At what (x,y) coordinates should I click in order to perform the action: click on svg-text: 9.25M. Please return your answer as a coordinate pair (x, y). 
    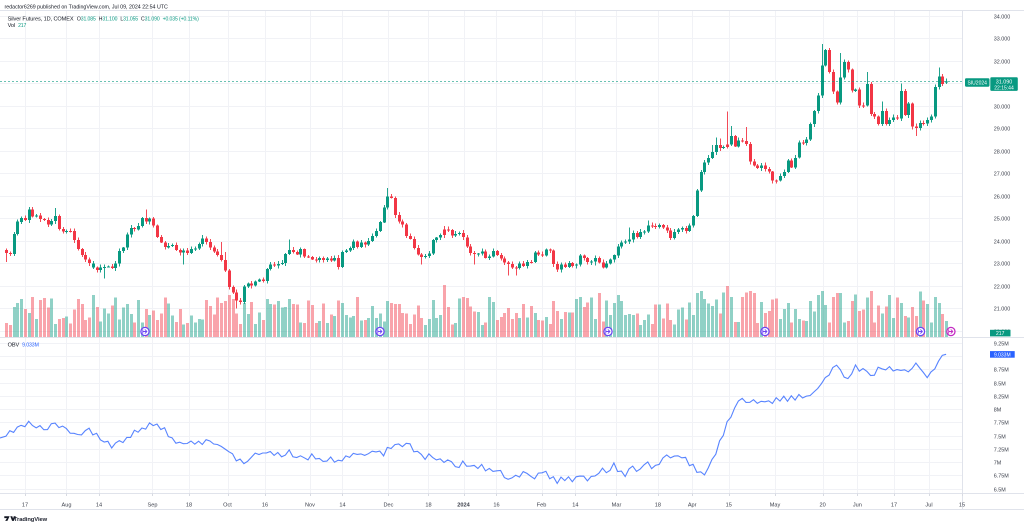
    Looking at the image, I should click on (1001, 345).